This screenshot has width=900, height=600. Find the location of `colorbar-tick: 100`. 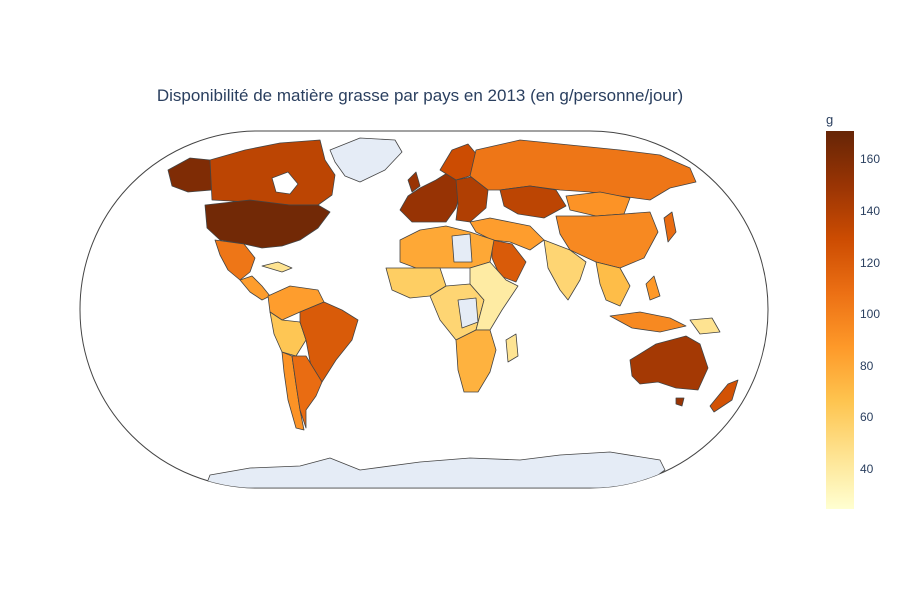

colorbar-tick: 100 is located at coordinates (870, 314).